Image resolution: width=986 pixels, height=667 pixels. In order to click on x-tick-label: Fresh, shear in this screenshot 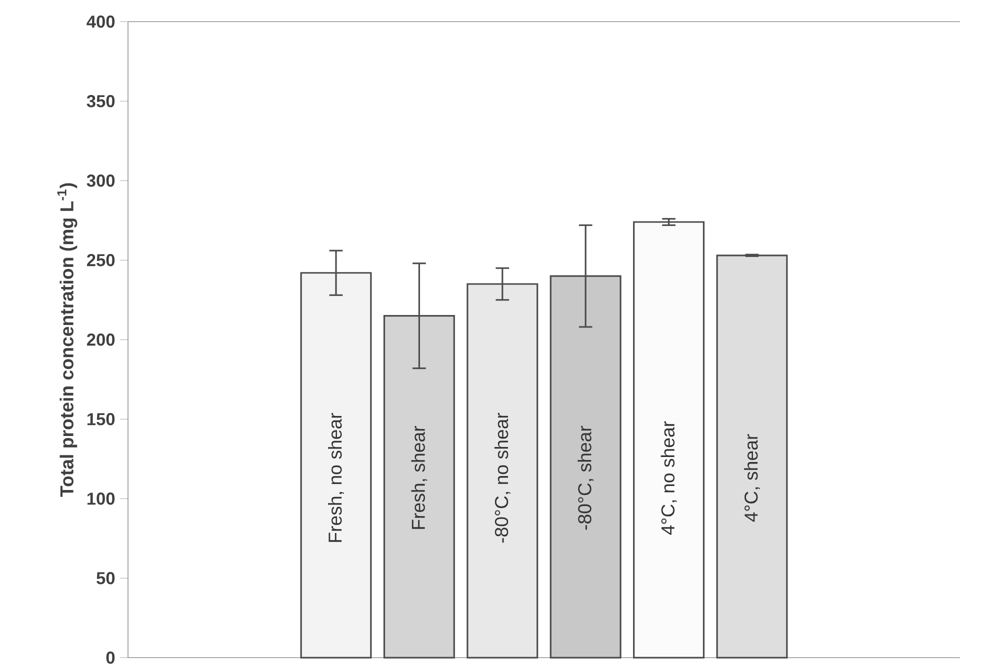, I will do `click(419, 477)`.